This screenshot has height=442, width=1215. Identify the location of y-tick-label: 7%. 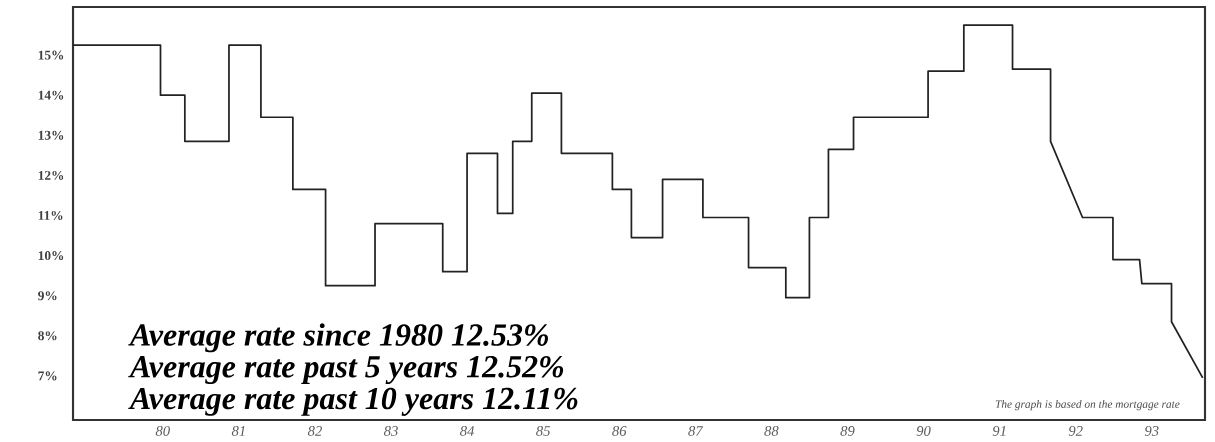
(47, 376).